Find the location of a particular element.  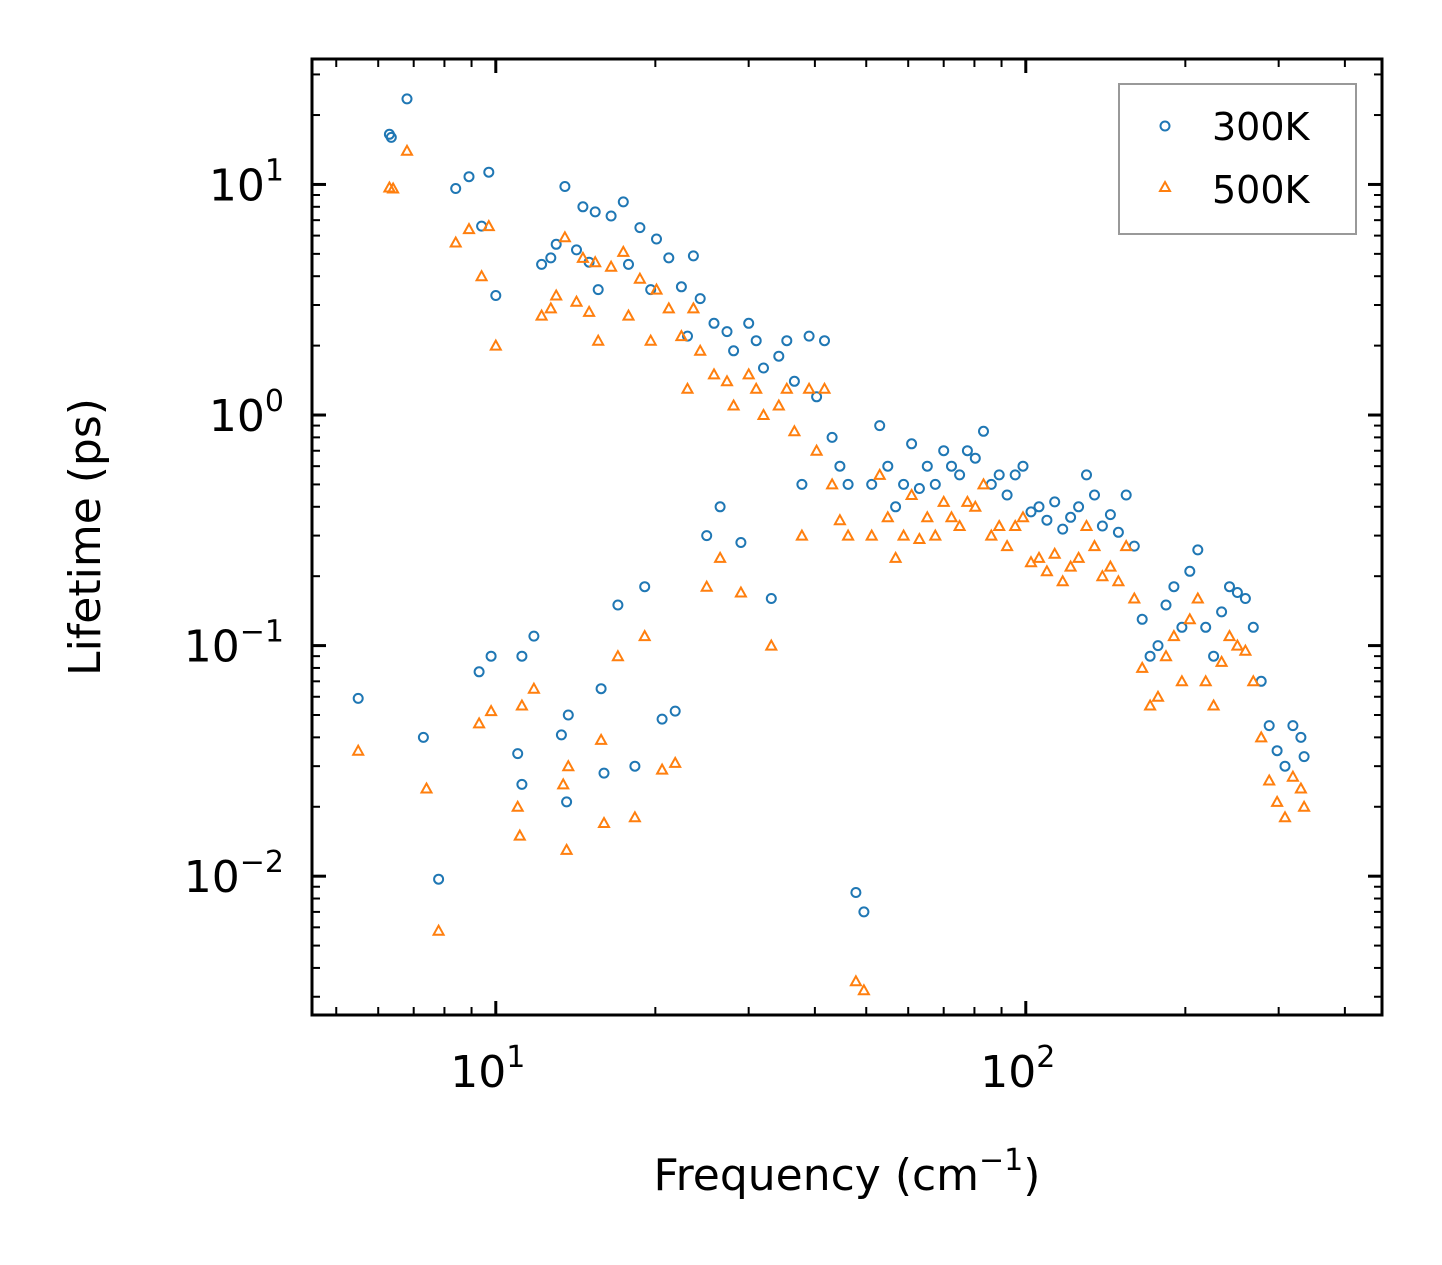

x-axis-title: Frequency (cm−1) is located at coordinates (847, 1172).